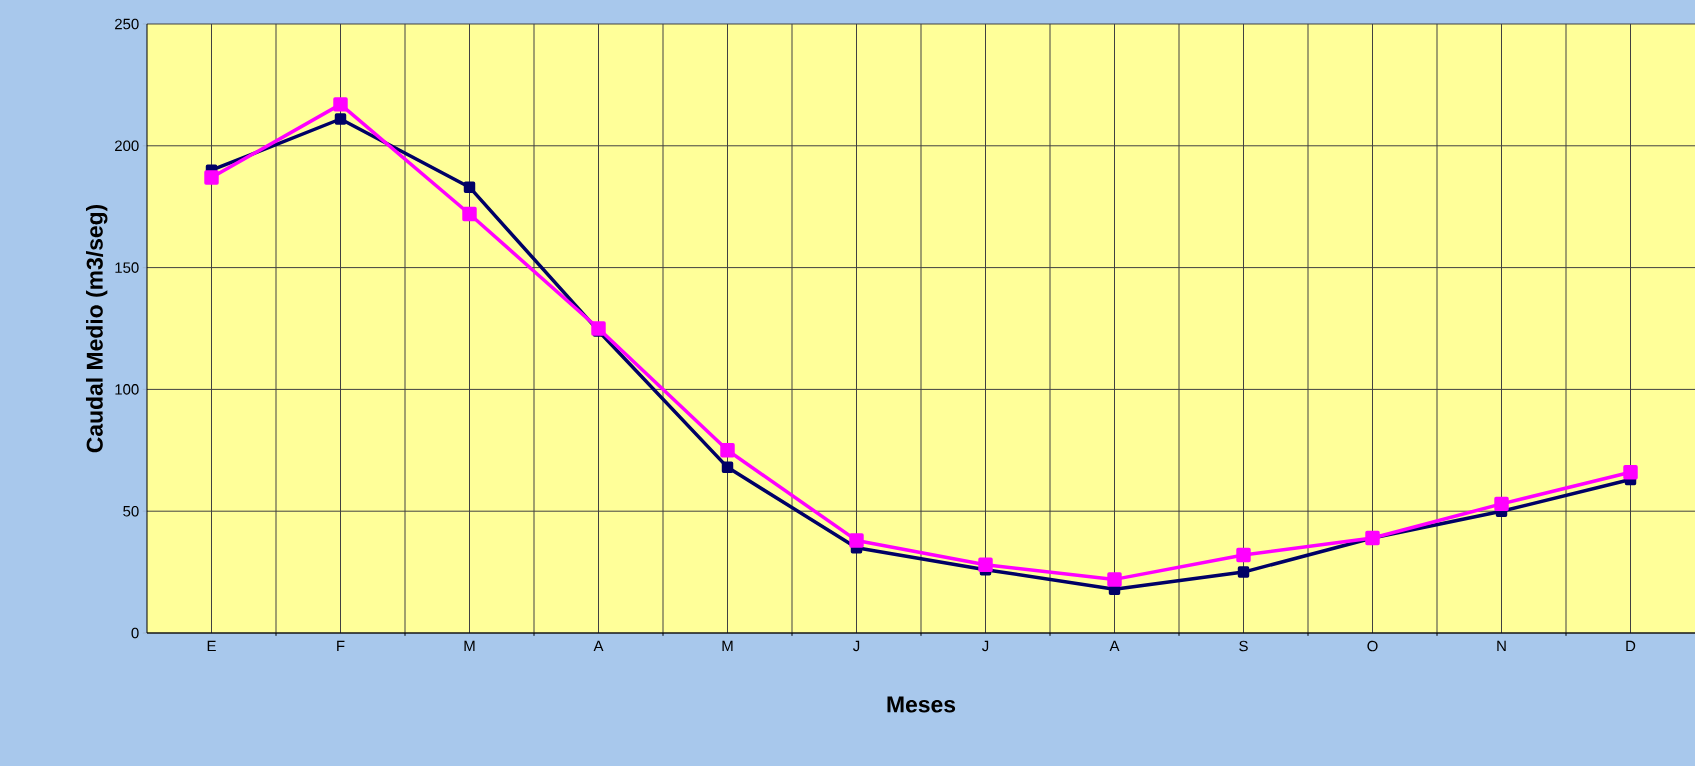  What do you see at coordinates (921, 704) in the screenshot?
I see `x-axis-title: Meses` at bounding box center [921, 704].